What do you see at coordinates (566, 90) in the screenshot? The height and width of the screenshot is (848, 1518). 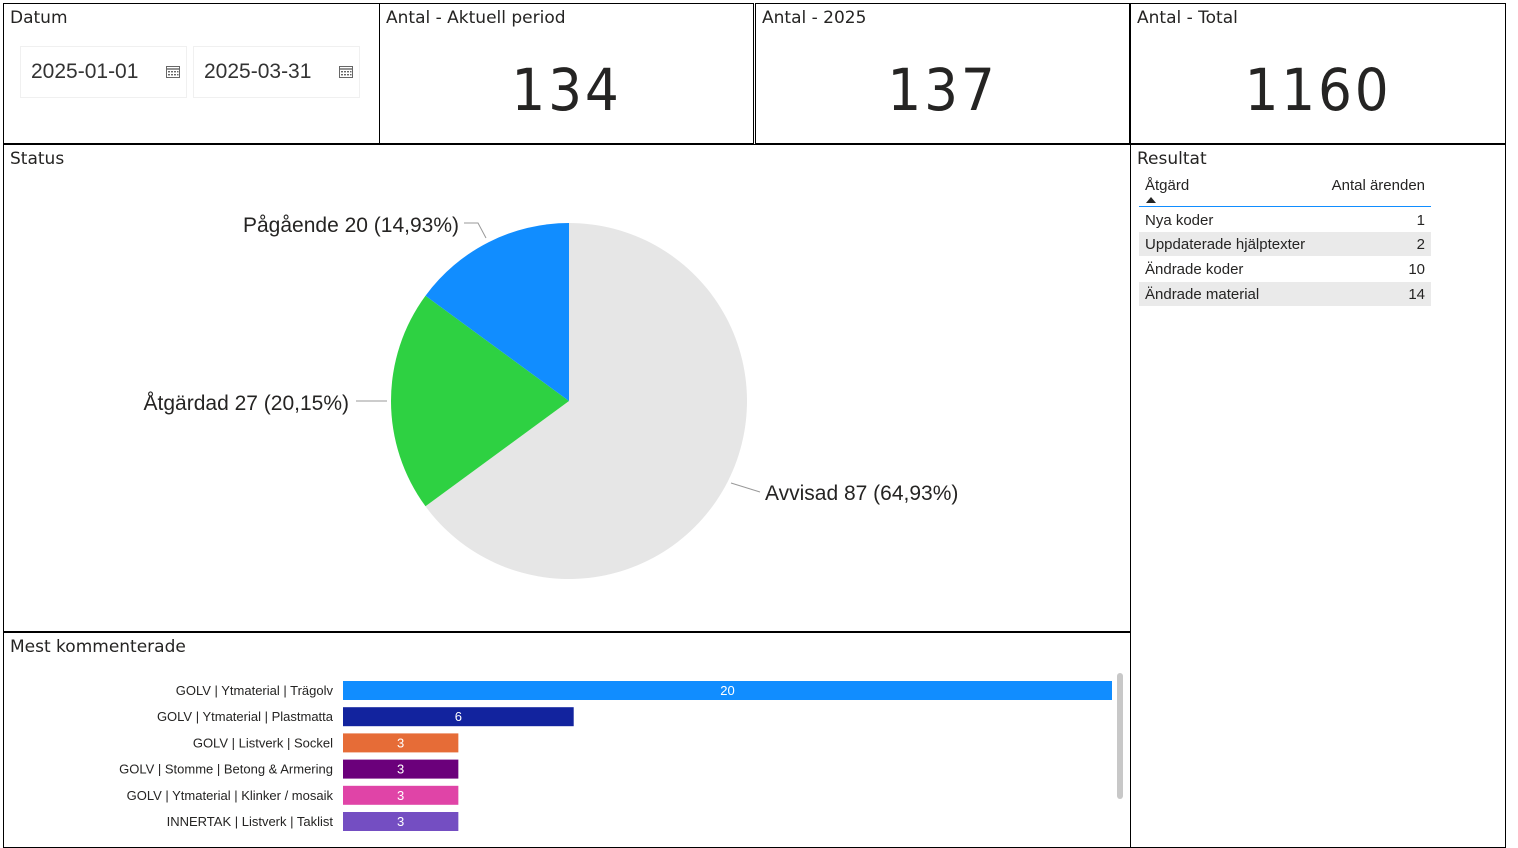 I see `kpi-value: 134` at bounding box center [566, 90].